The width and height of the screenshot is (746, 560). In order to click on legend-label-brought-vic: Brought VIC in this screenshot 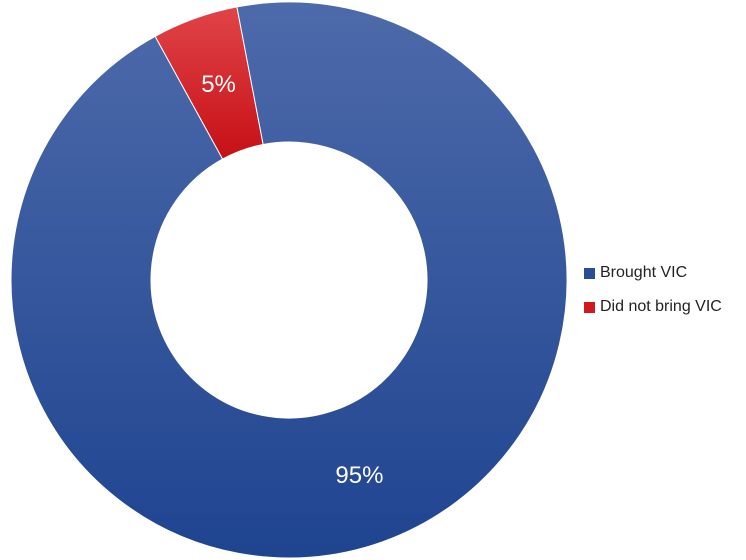, I will do `click(644, 272)`.